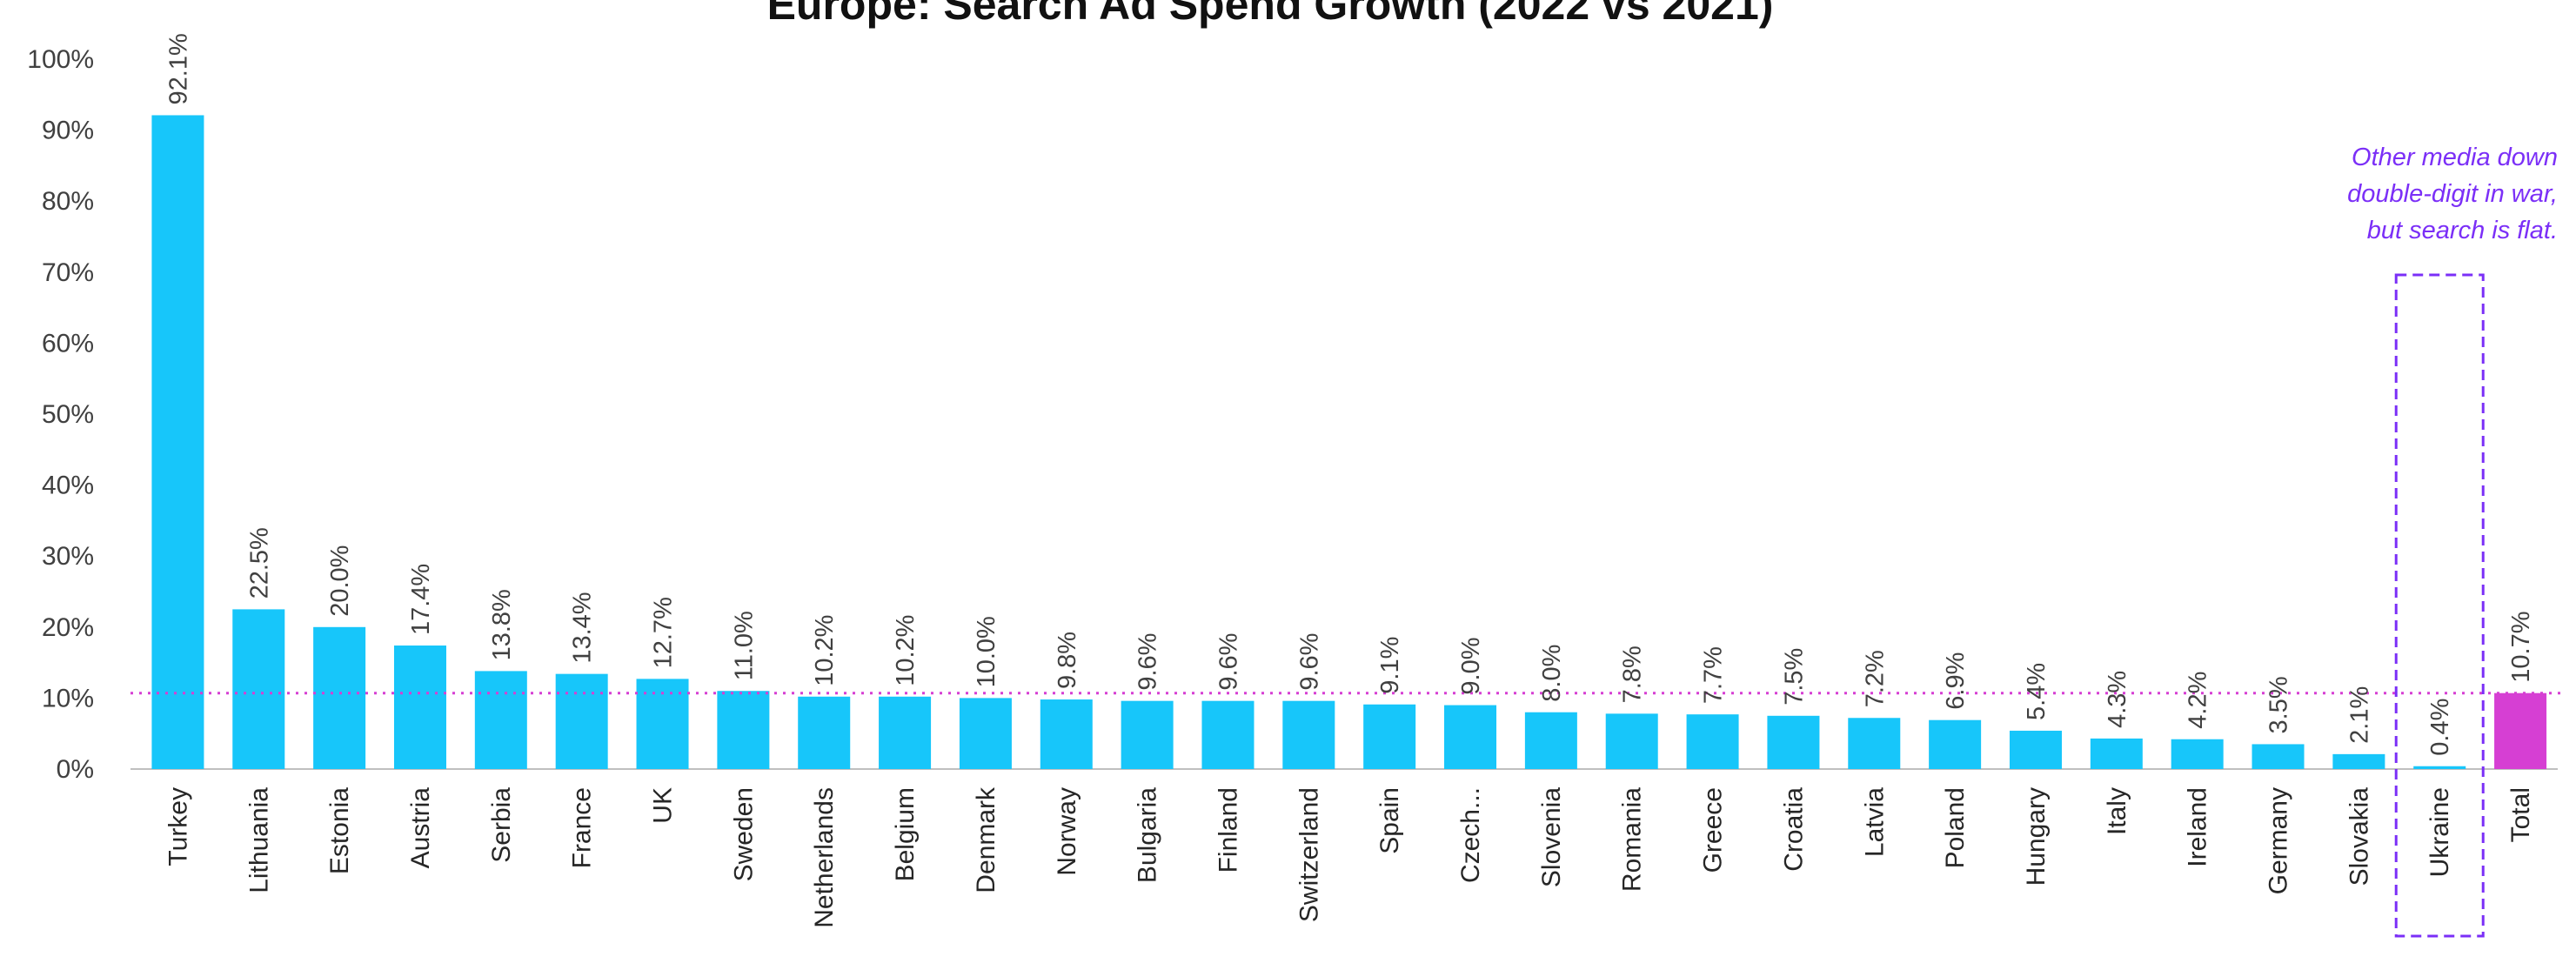 The width and height of the screenshot is (2576, 970). Describe the element at coordinates (340, 581) in the screenshot. I see `data-label: 20.0%` at that location.